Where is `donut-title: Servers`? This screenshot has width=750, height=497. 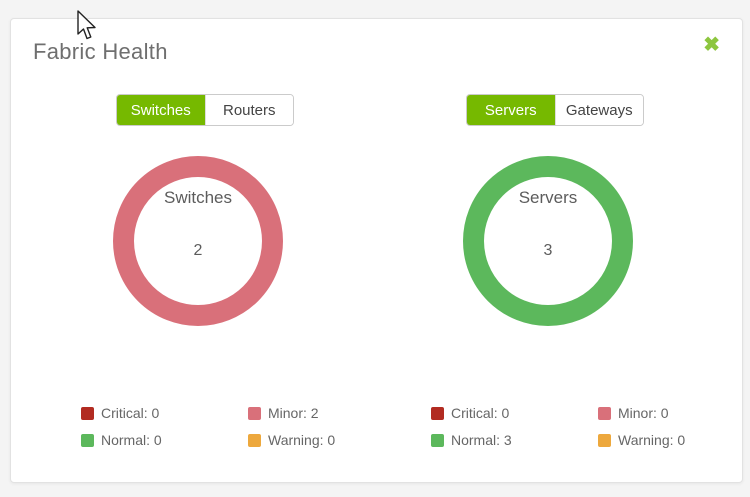
donut-title: Servers is located at coordinates (548, 197).